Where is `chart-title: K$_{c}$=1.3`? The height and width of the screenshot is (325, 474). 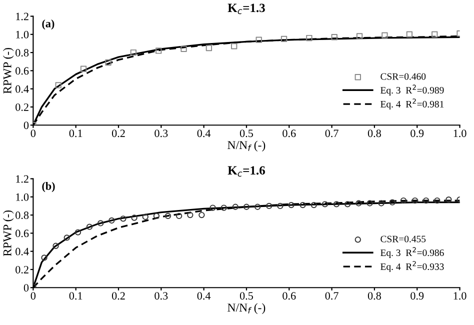 chart-title: K$_{c}$=1.3 is located at coordinates (246, 9).